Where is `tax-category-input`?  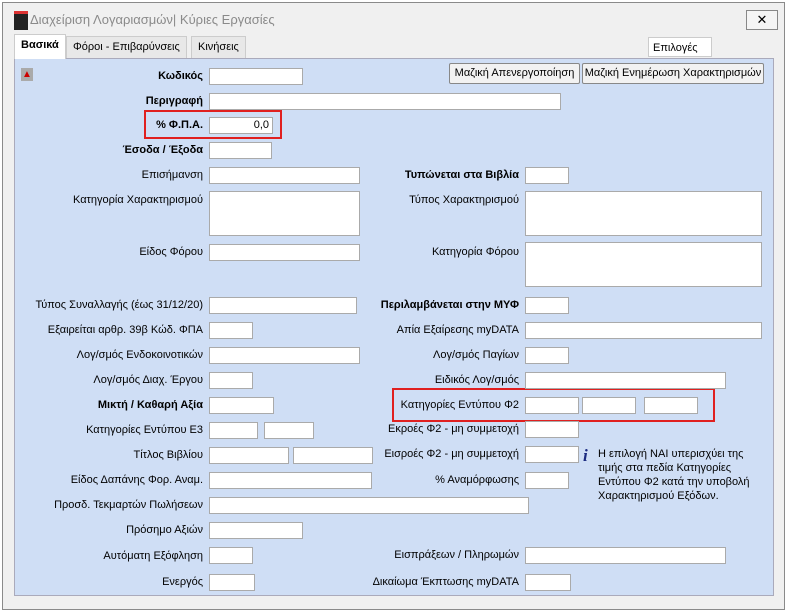
tax-category-input is located at coordinates (643, 264).